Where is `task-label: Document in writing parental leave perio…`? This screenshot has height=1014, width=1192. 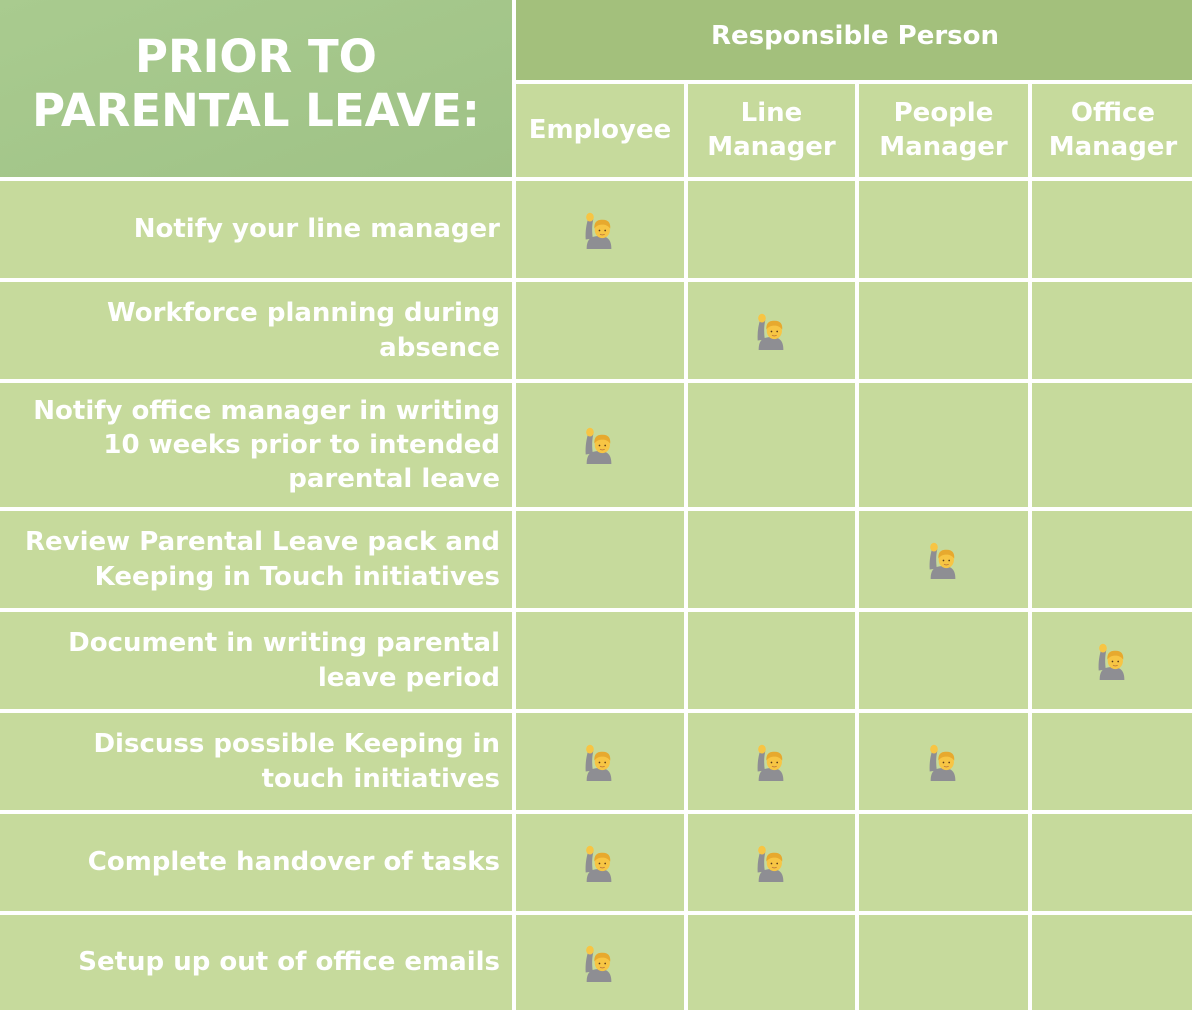 task-label: Document in writing parental leave perio… is located at coordinates (256, 660).